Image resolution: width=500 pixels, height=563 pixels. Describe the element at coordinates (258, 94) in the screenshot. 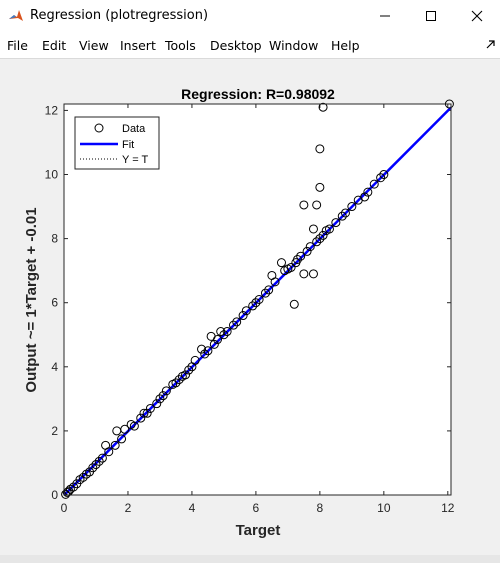

I see `chart-title: Regression: R=0.98092` at that location.